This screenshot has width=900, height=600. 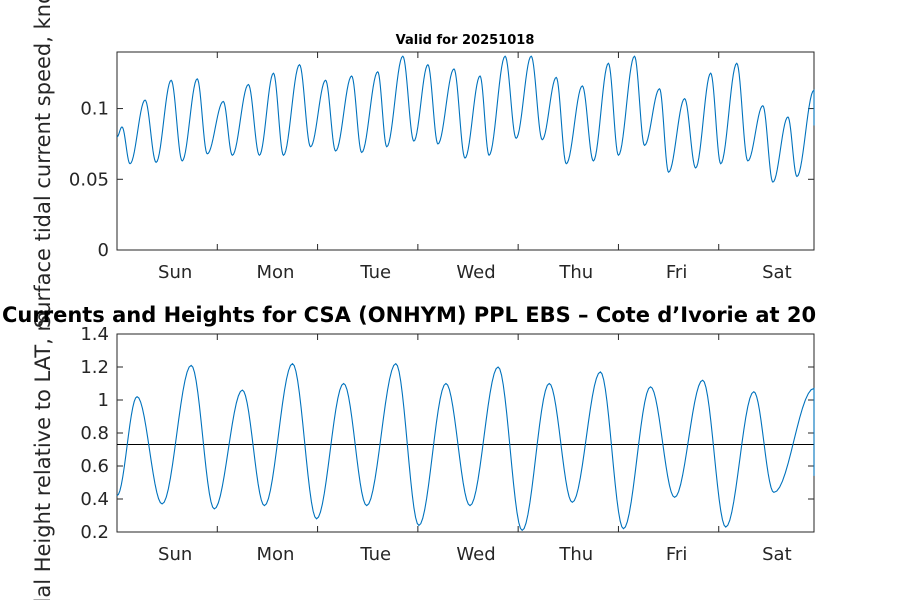 I want to click on height-x-tick-label: Mon, so click(x=275, y=554).